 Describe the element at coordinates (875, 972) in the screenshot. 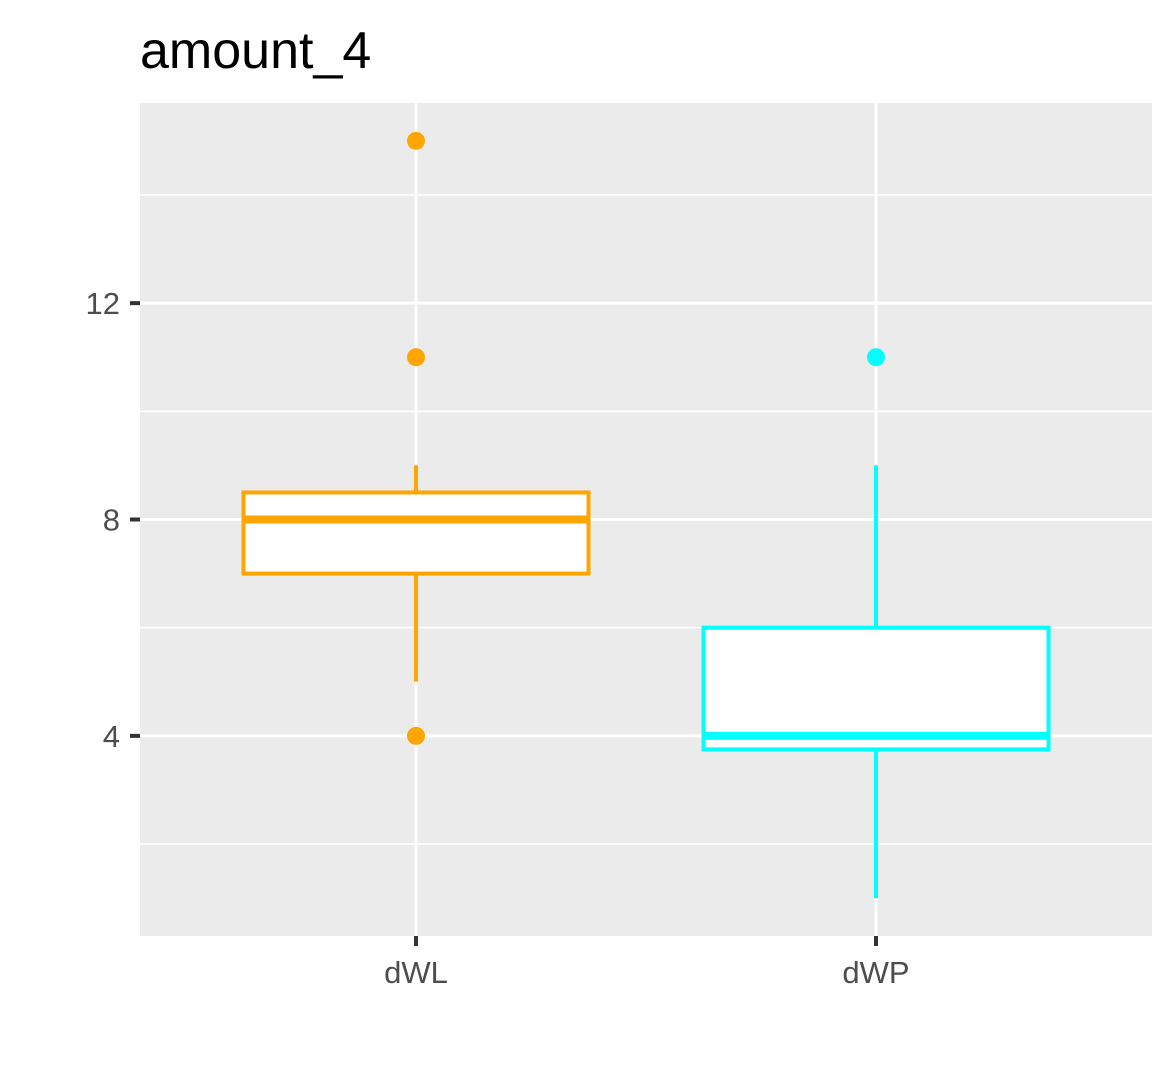

I see `x-tick-label: dWP` at that location.